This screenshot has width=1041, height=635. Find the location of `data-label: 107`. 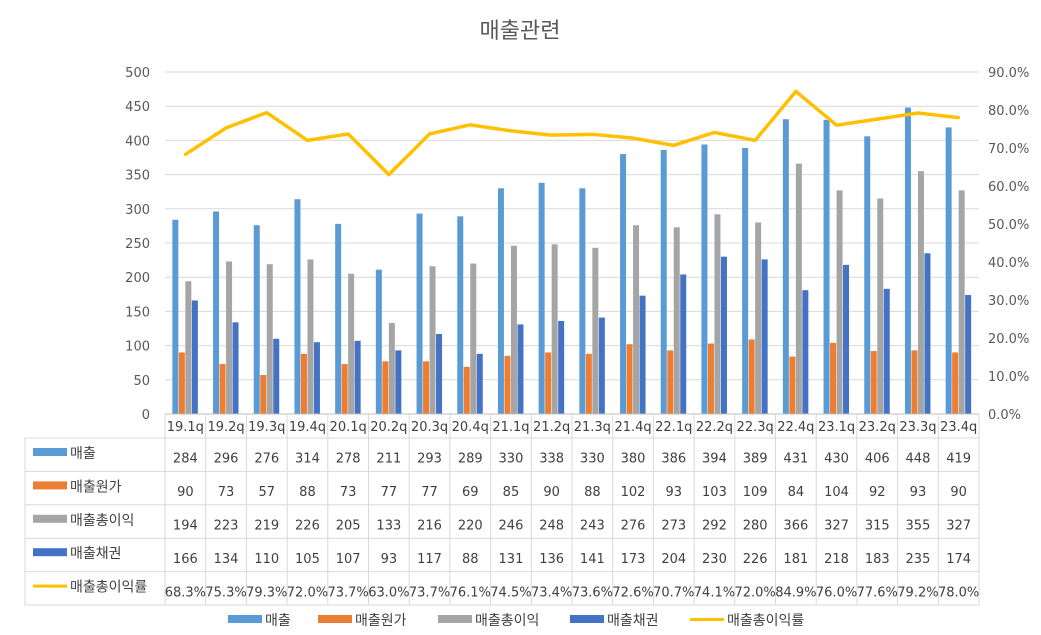

data-label: 107 is located at coordinates (348, 559).